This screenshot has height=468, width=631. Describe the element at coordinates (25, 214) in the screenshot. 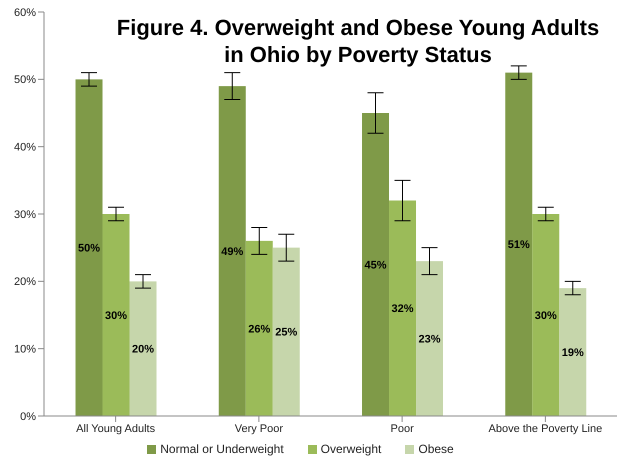

I see `y-tick-label: 30%` at that location.